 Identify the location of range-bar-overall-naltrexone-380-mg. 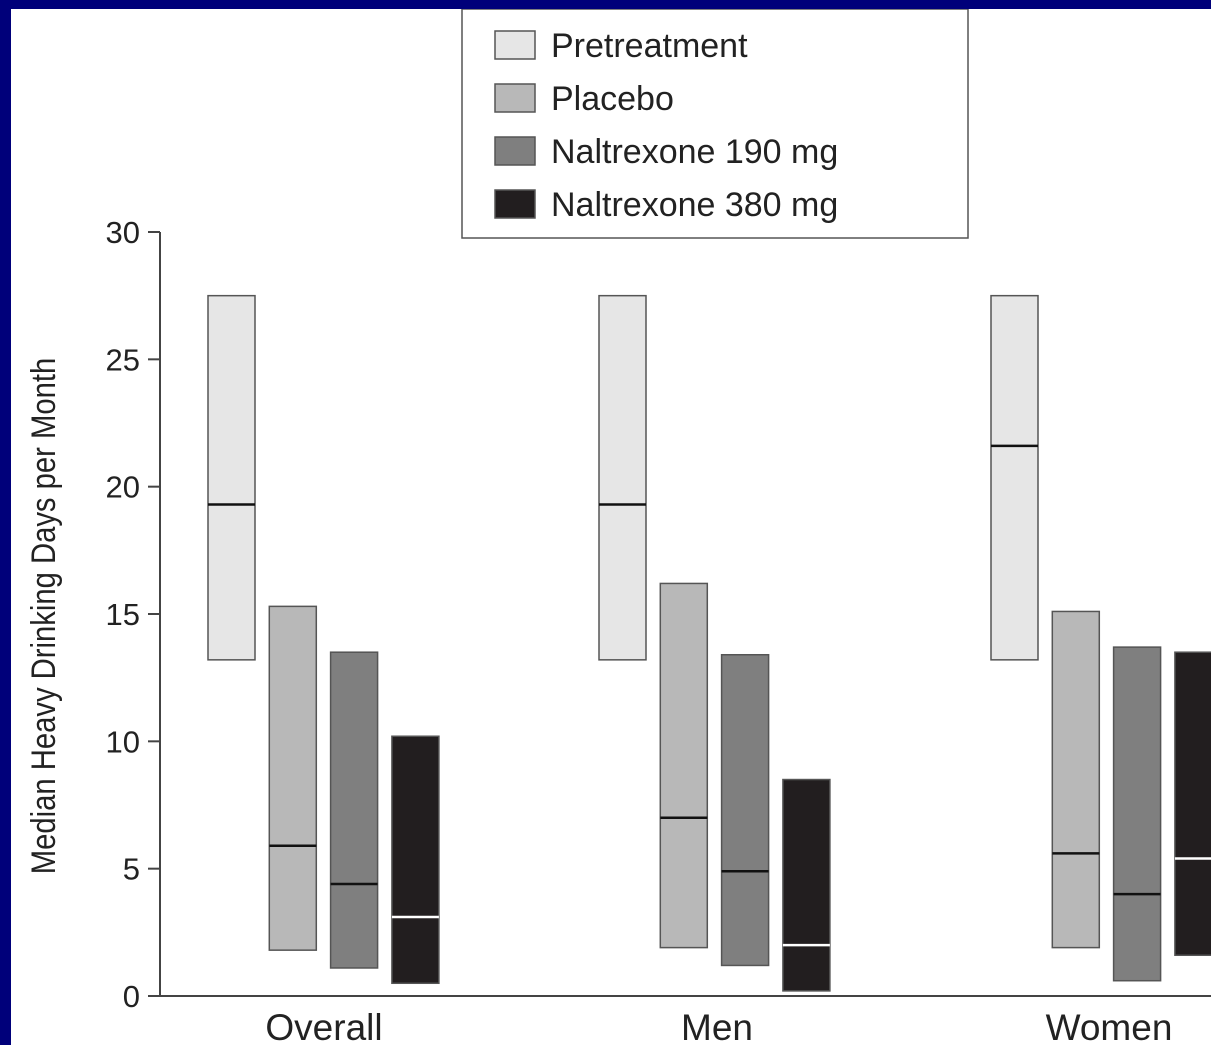
(415, 860).